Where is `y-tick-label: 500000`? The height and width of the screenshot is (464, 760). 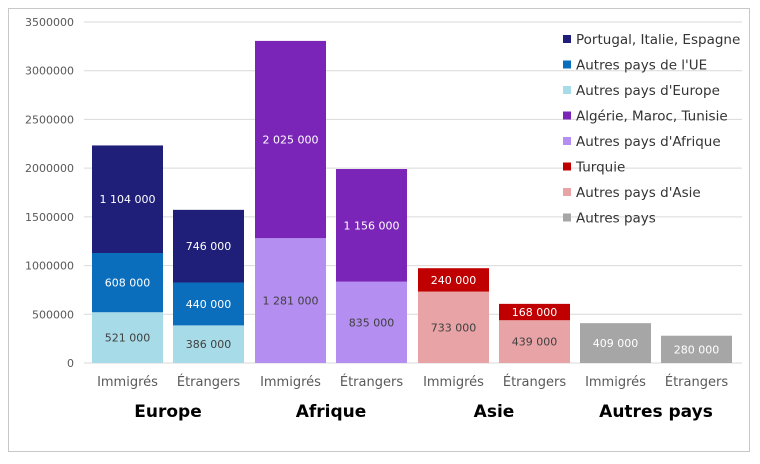
y-tick-label: 500000 is located at coordinates (53, 314).